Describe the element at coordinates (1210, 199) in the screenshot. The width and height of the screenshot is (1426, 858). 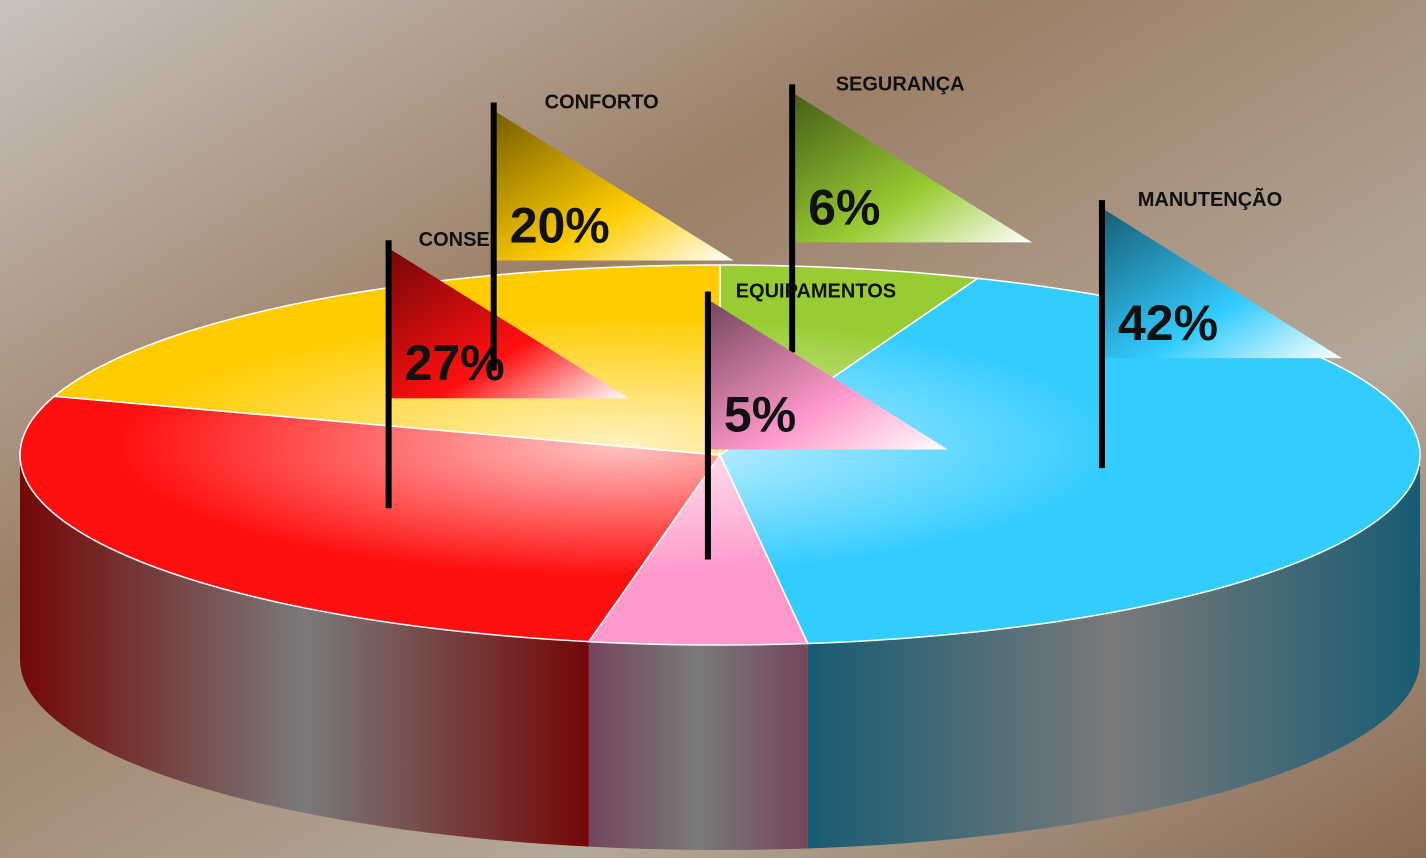
I see `flag-label: MANUTENÇÃO` at that location.